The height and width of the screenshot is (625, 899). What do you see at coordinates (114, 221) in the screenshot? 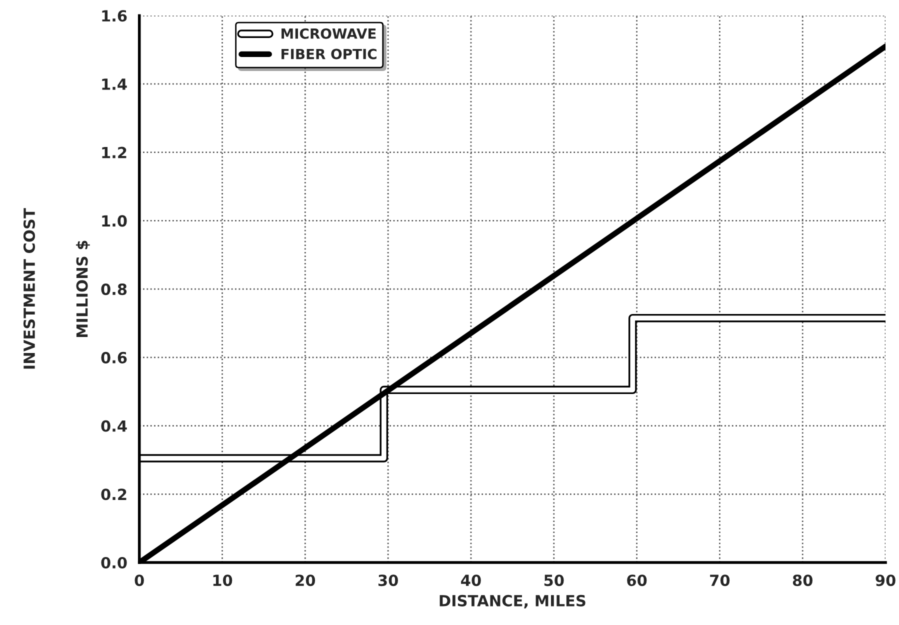
I see `y-tick-label: 1.0` at bounding box center [114, 221].